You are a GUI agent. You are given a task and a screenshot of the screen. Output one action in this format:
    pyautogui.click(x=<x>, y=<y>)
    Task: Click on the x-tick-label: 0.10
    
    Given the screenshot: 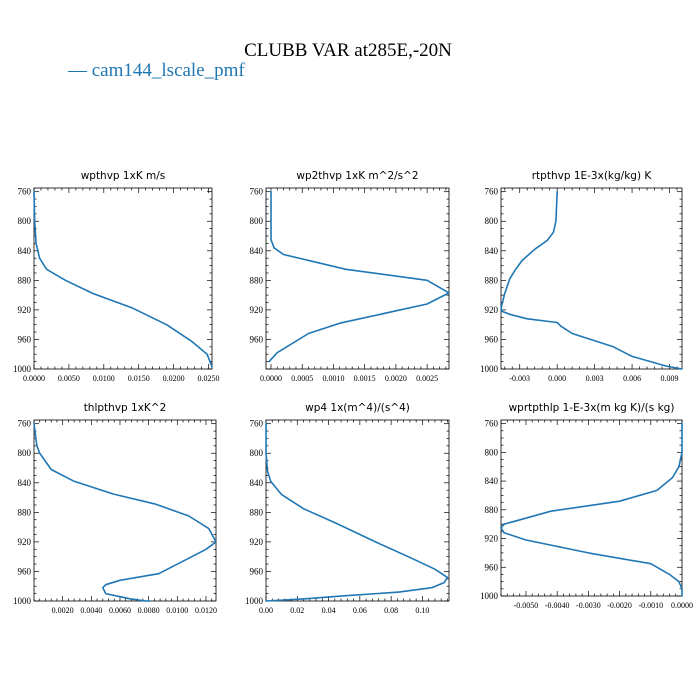 What is the action you would take?
    pyautogui.click(x=422, y=610)
    